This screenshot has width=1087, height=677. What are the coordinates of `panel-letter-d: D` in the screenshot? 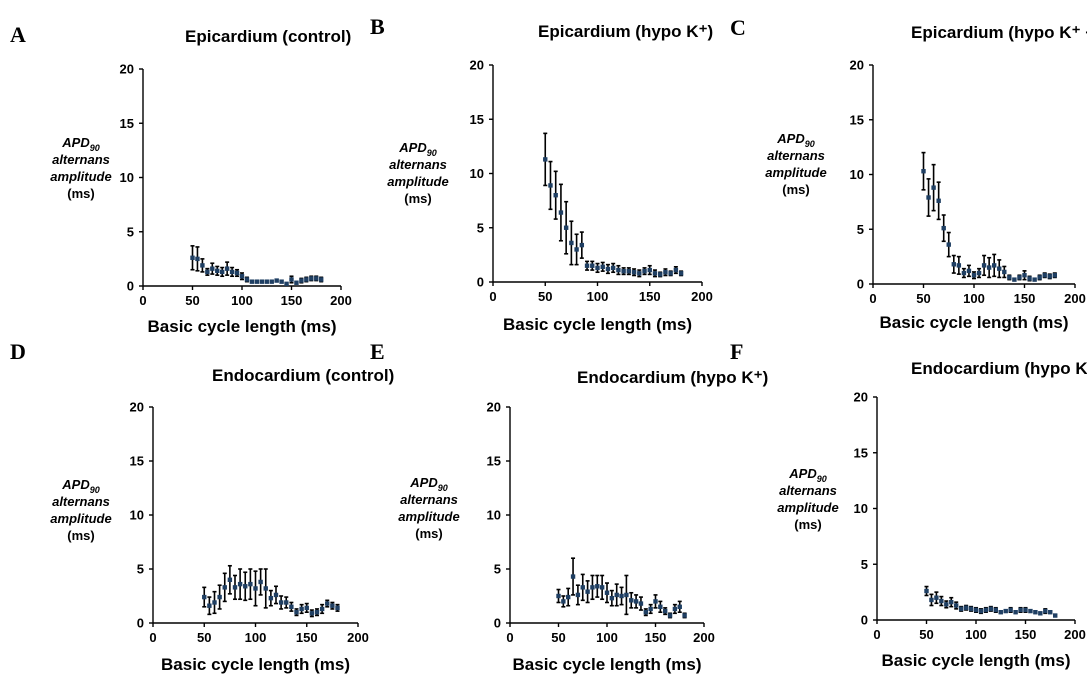 It's located at (18, 351).